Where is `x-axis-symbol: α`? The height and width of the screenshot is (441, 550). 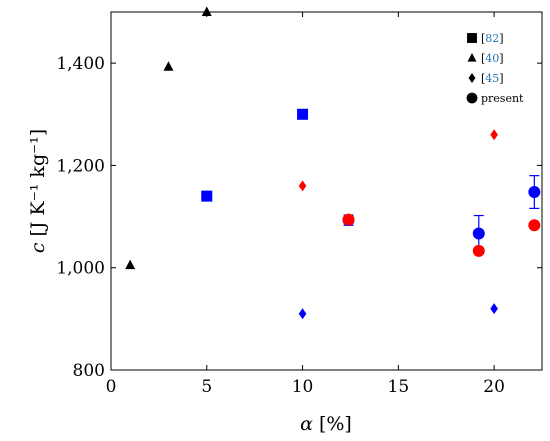
x-axis-symbol: α is located at coordinates (306, 424).